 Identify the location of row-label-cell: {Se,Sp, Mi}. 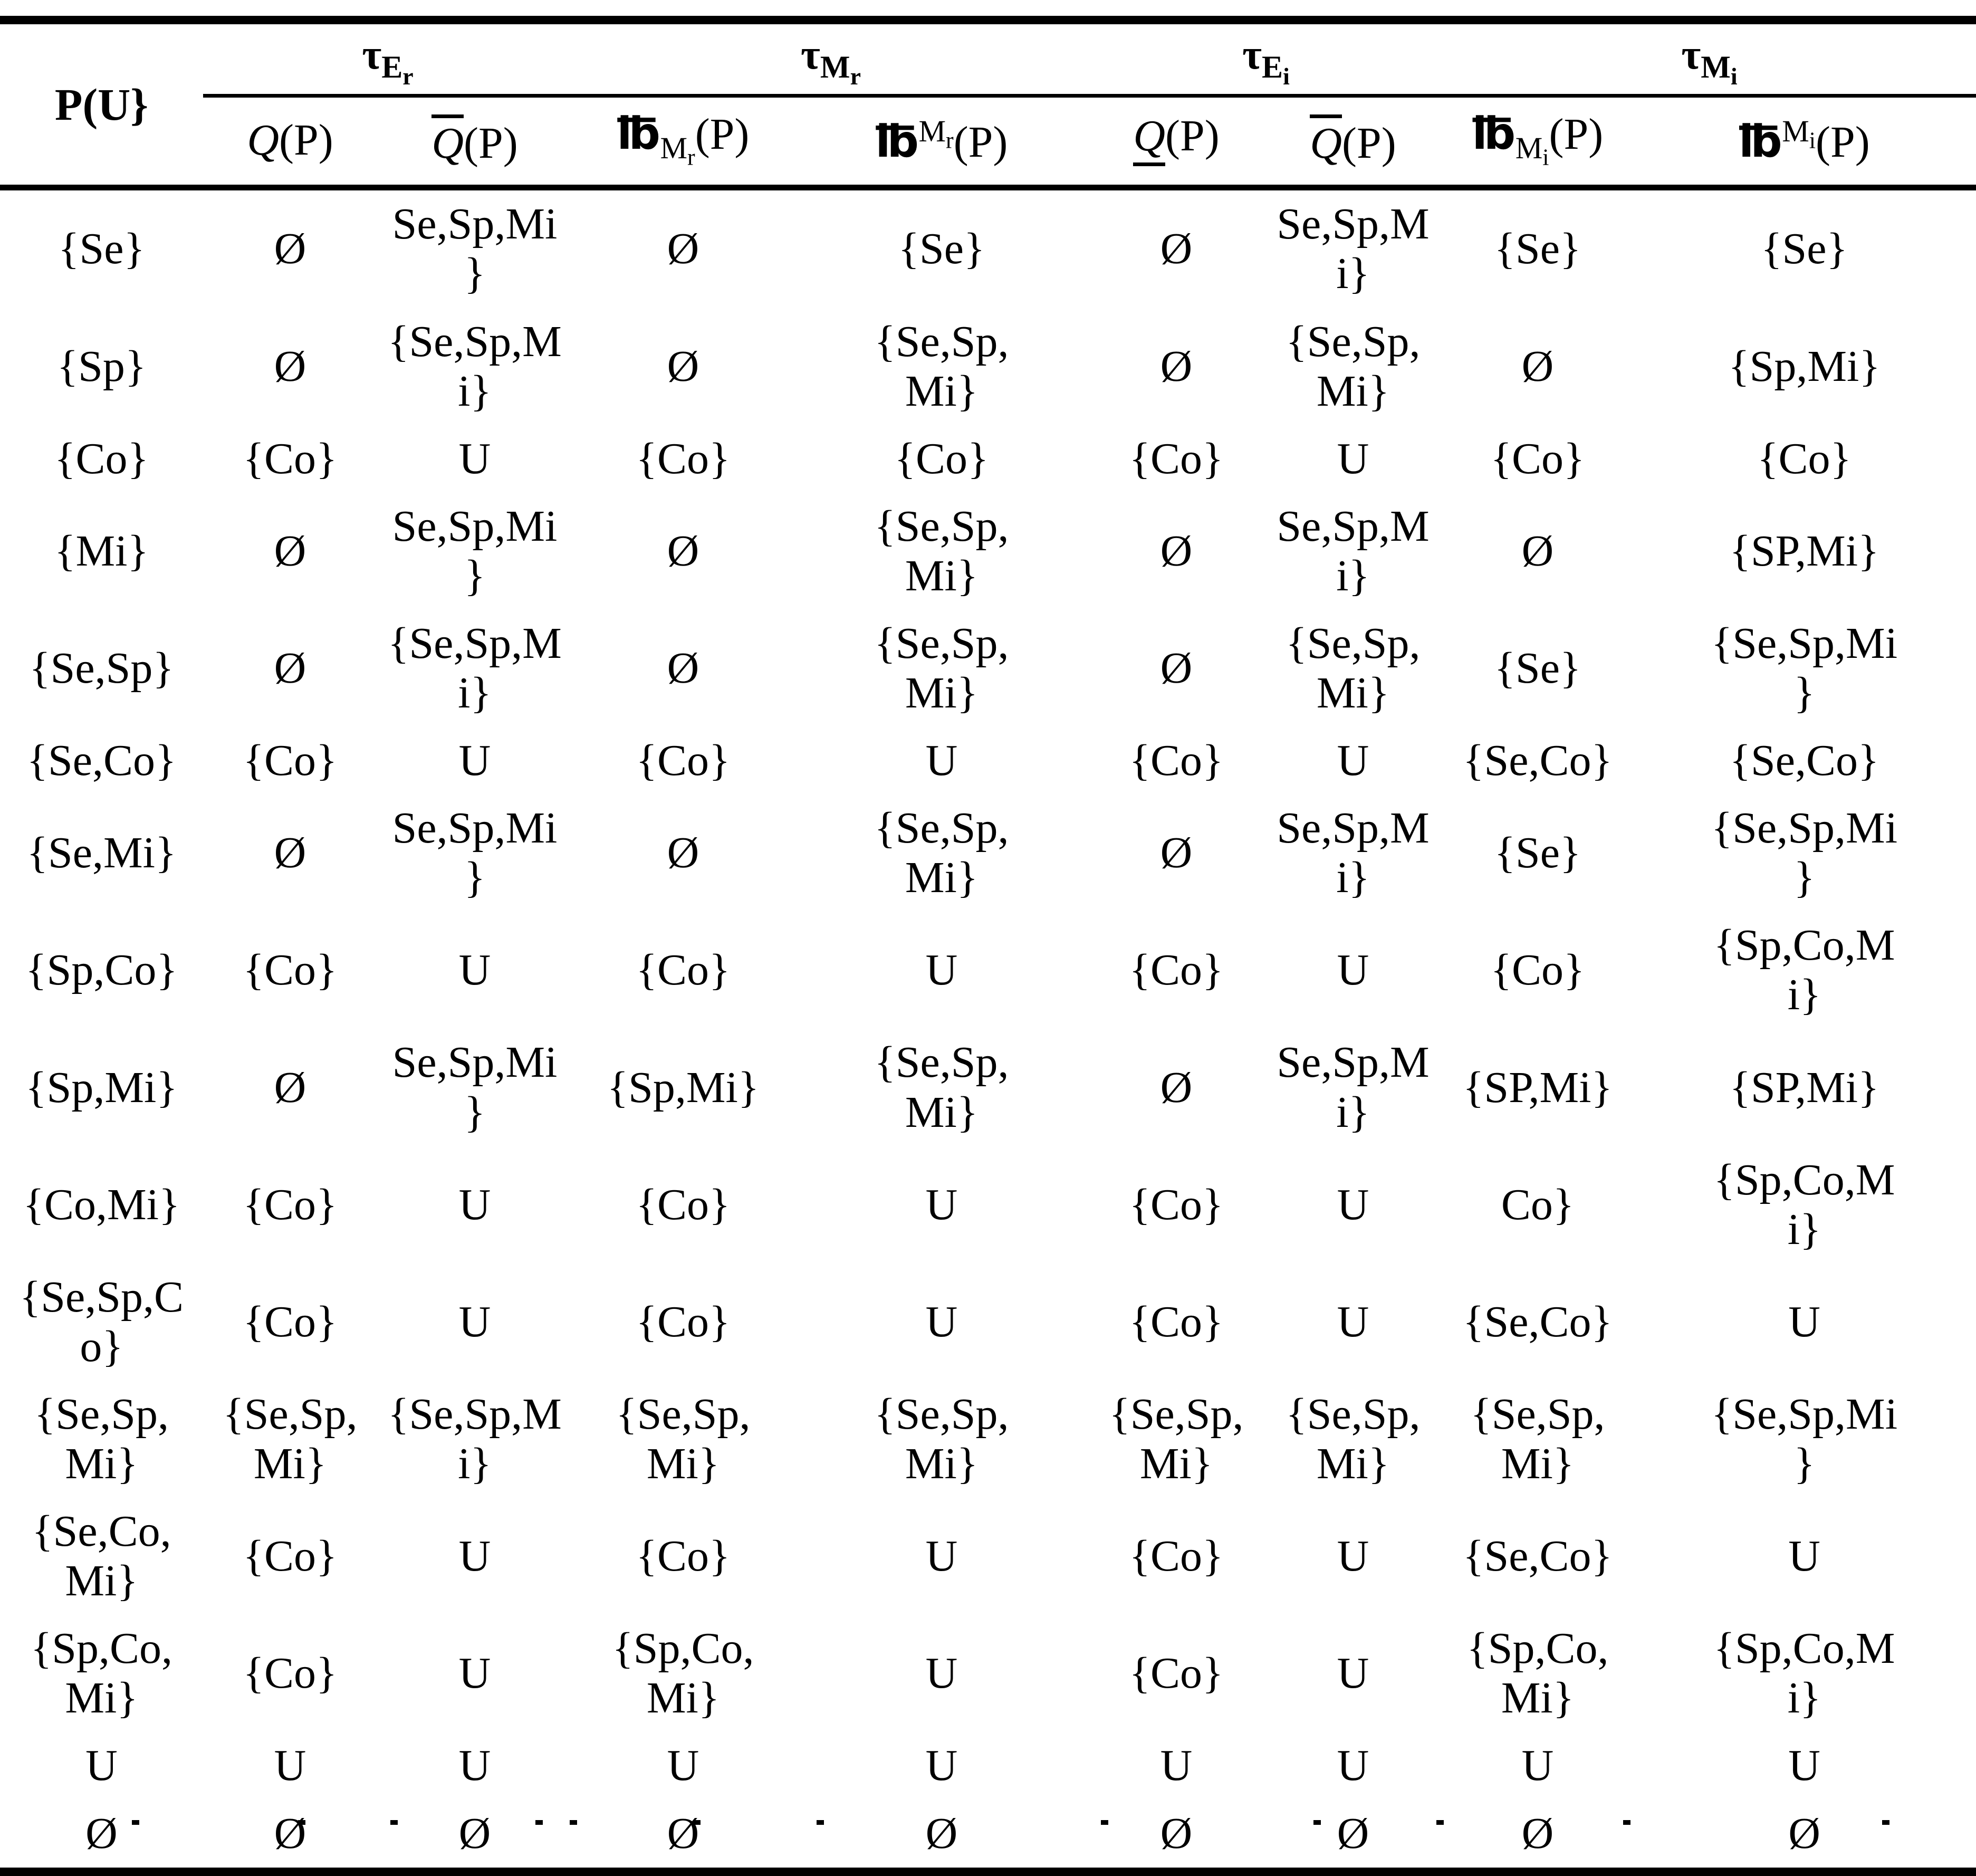
(101, 1439).